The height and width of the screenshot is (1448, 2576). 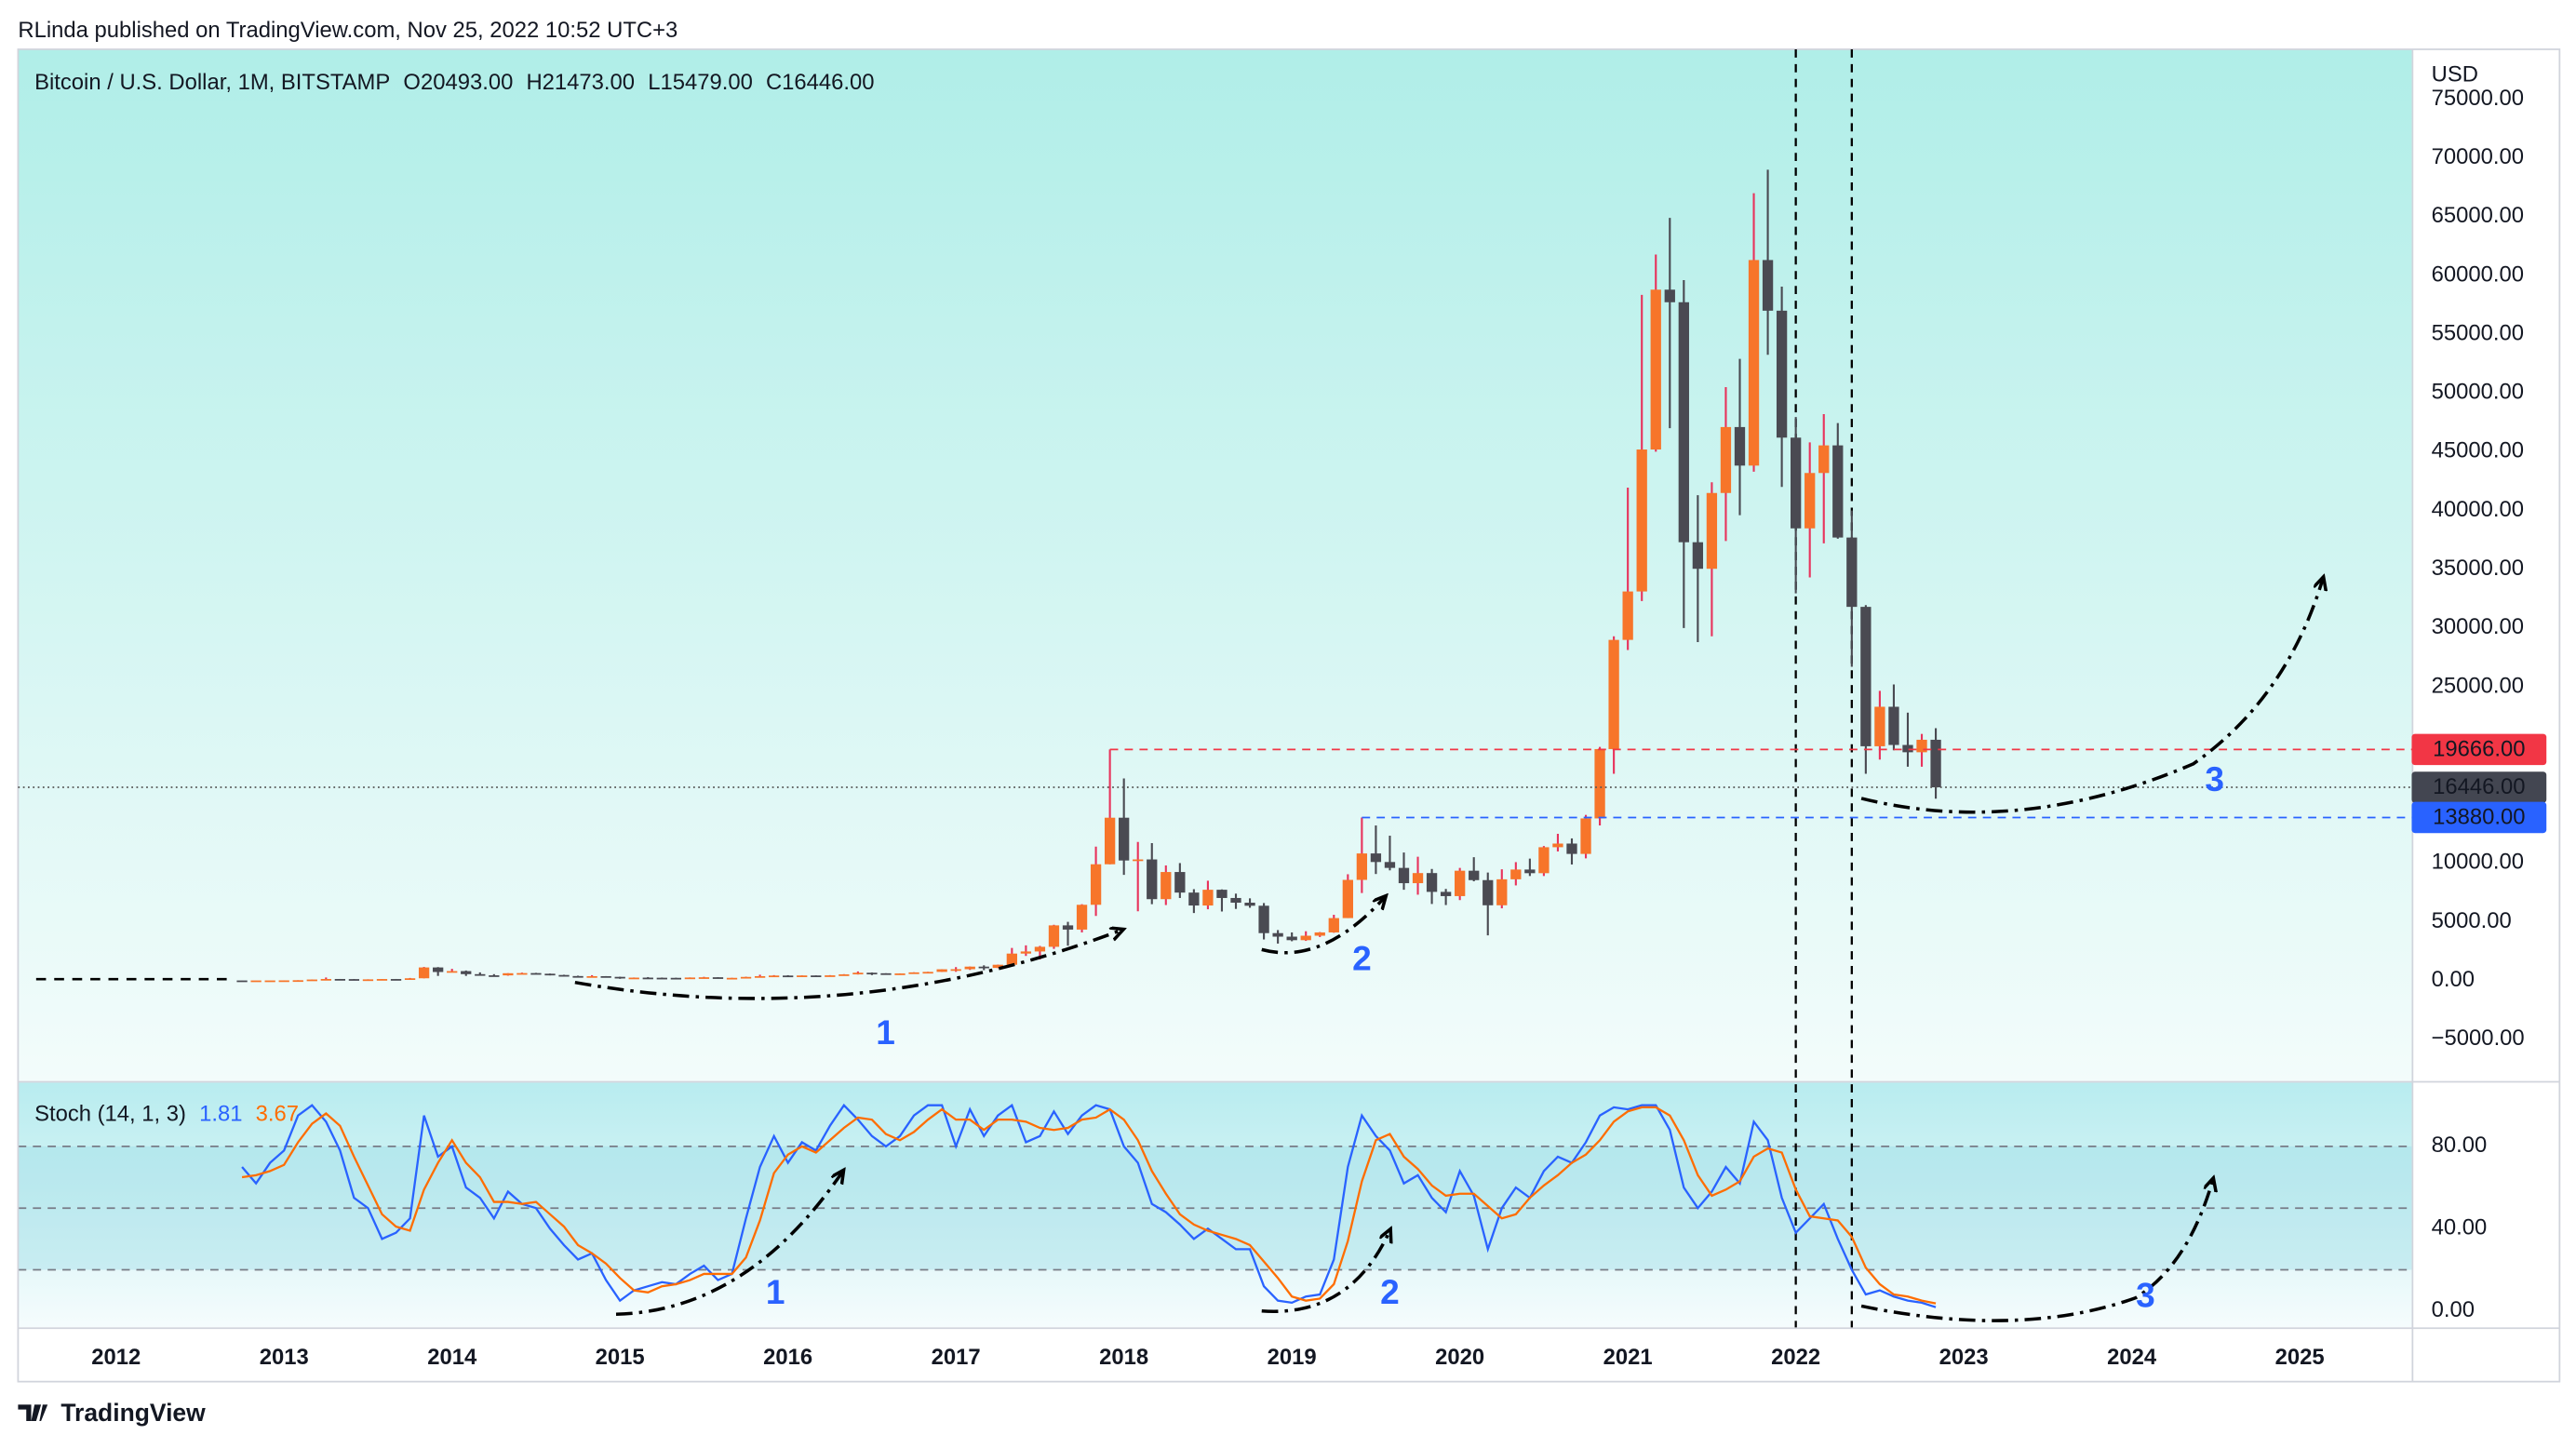 What do you see at coordinates (2478, 392) in the screenshot?
I see `y-tick-label: 50000.00` at bounding box center [2478, 392].